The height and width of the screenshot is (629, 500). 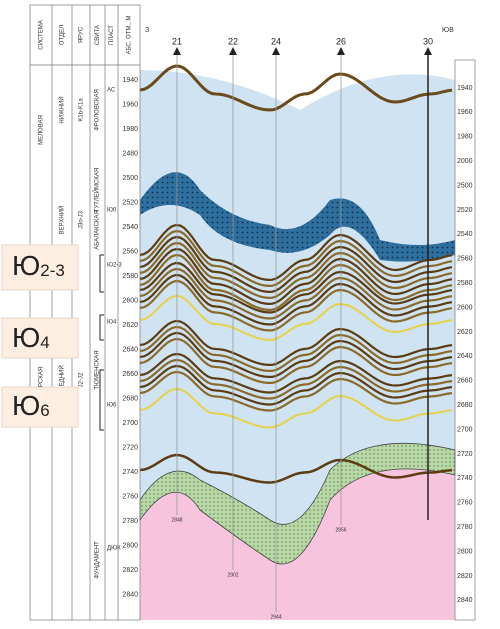 I want to click on right-scale, so click(x=465, y=340).